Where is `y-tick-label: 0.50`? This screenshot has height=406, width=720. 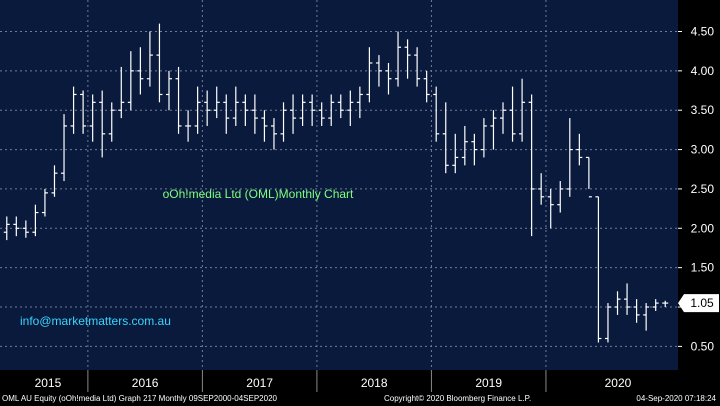 y-tick-label: 0.50 is located at coordinates (703, 346).